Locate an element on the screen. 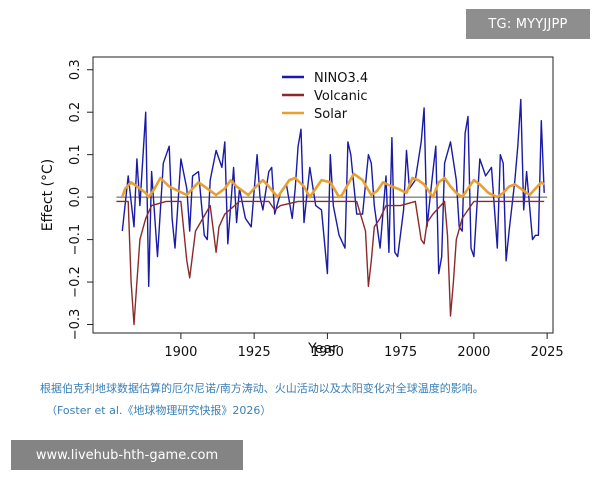 The image size is (600, 480). x-tick-label: 1900 is located at coordinates (180, 352).